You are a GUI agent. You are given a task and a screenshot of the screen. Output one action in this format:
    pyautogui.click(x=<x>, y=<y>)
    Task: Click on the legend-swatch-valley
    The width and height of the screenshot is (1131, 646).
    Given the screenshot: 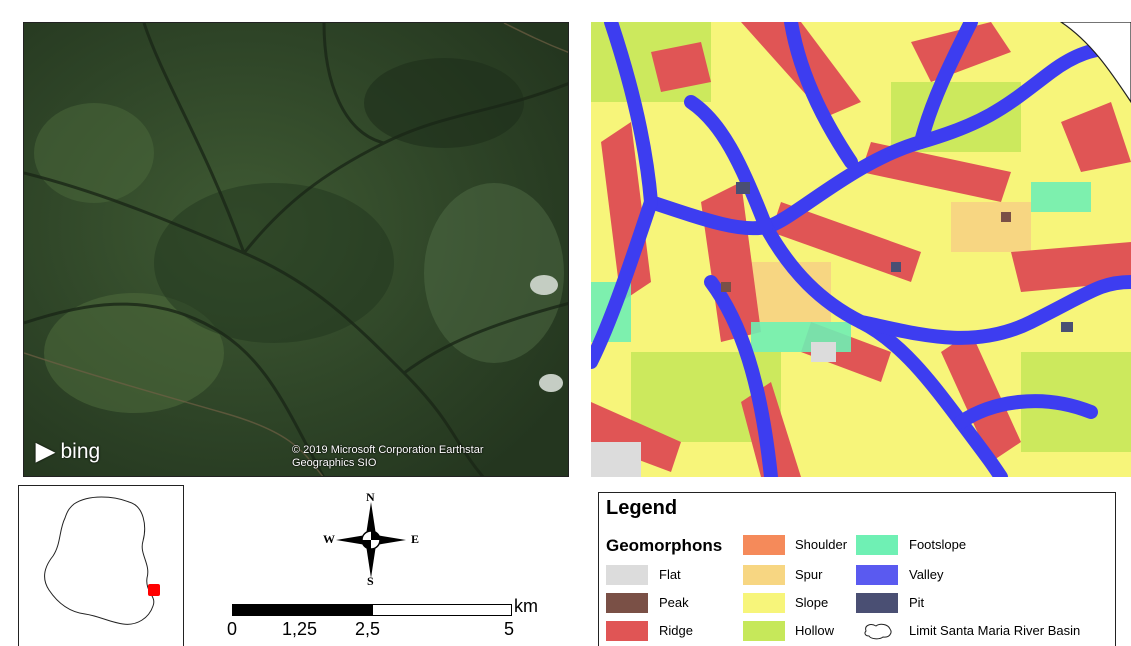 What is the action you would take?
    pyautogui.click(x=877, y=575)
    